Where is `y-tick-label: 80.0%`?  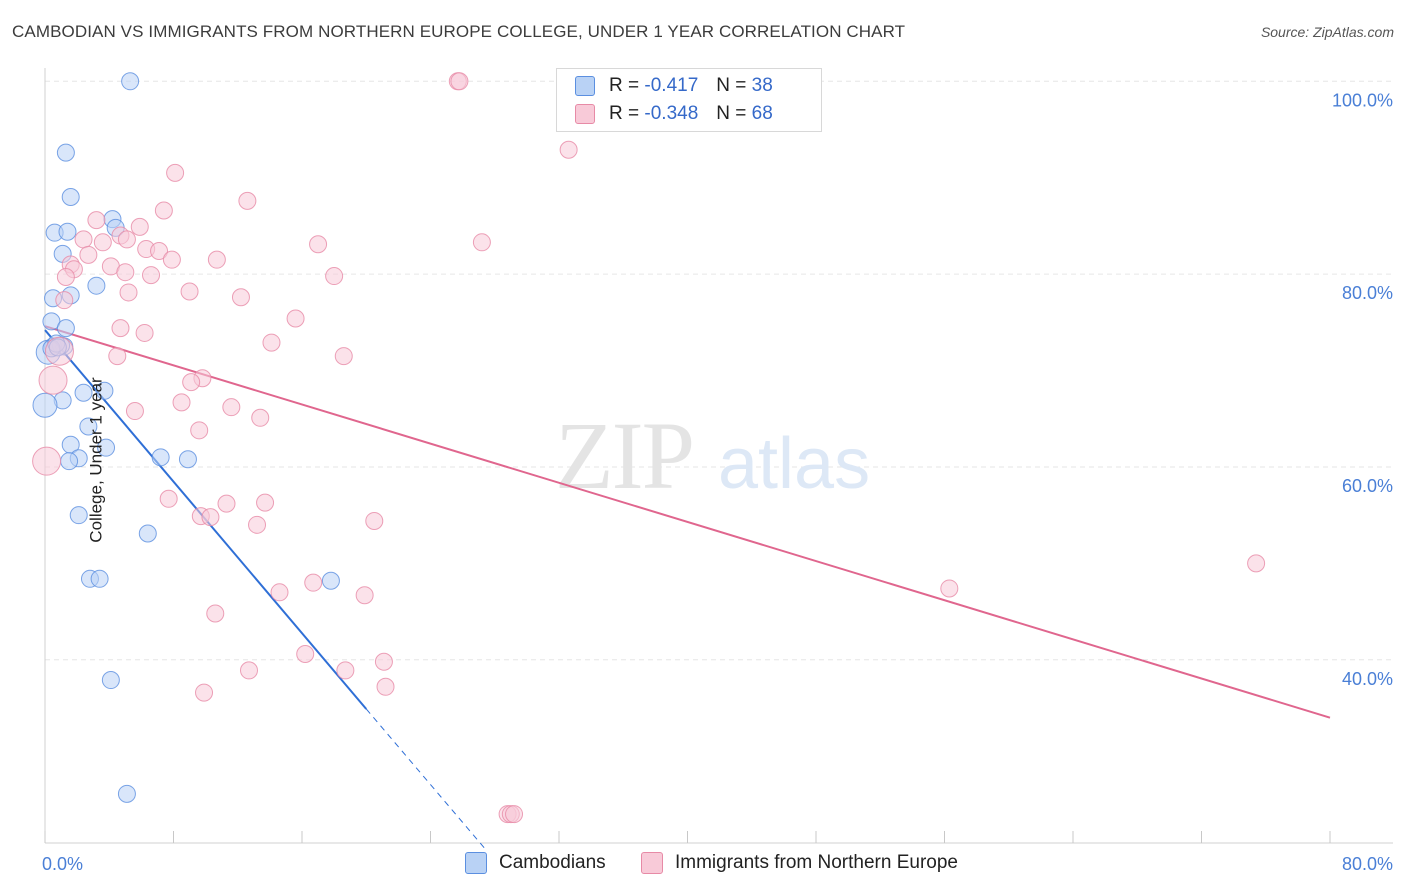
y-tick-label: 80.0% is located at coordinates (1367, 293).